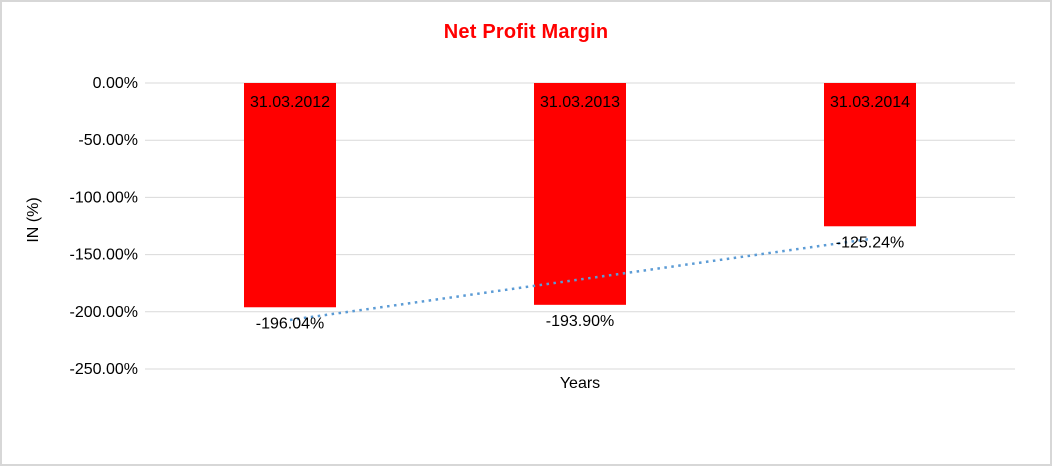 The height and width of the screenshot is (466, 1052). I want to click on y-tick-label: -250.00%, so click(104, 369).